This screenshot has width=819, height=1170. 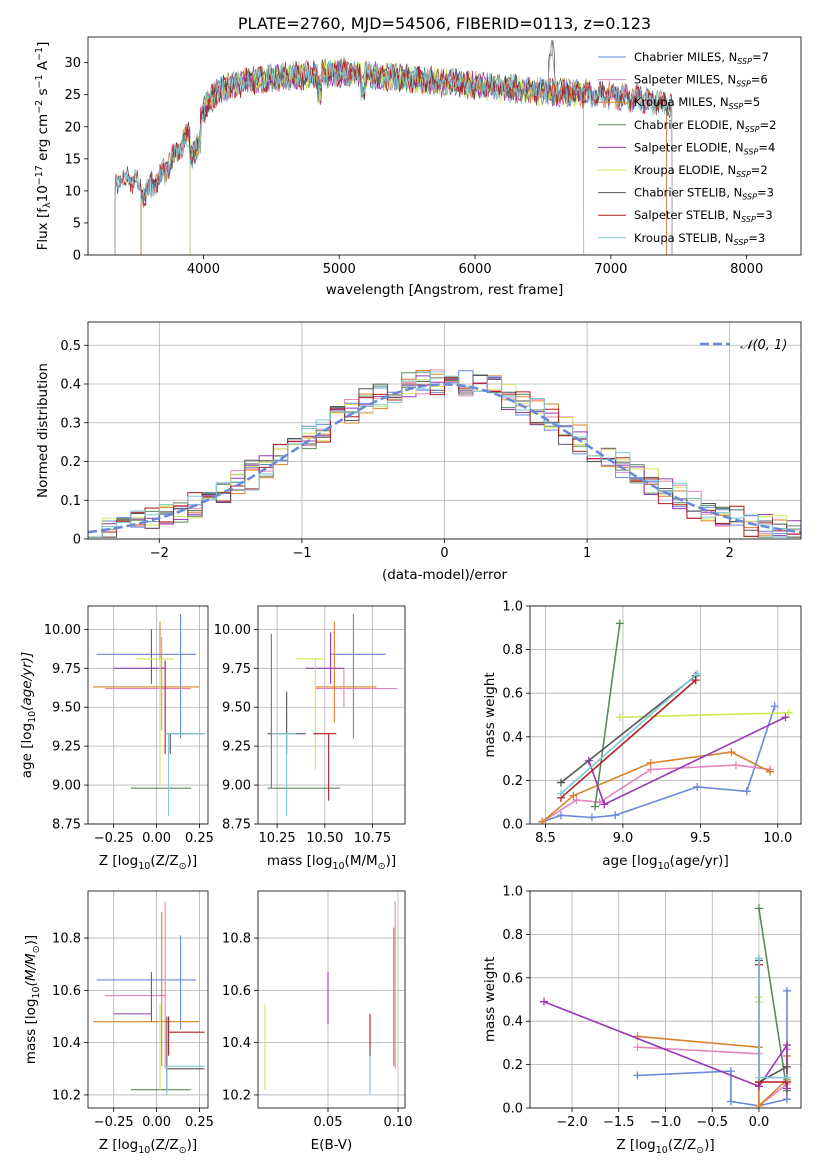 What do you see at coordinates (72, 127) in the screenshot?
I see `y-tick-label: 20` at bounding box center [72, 127].